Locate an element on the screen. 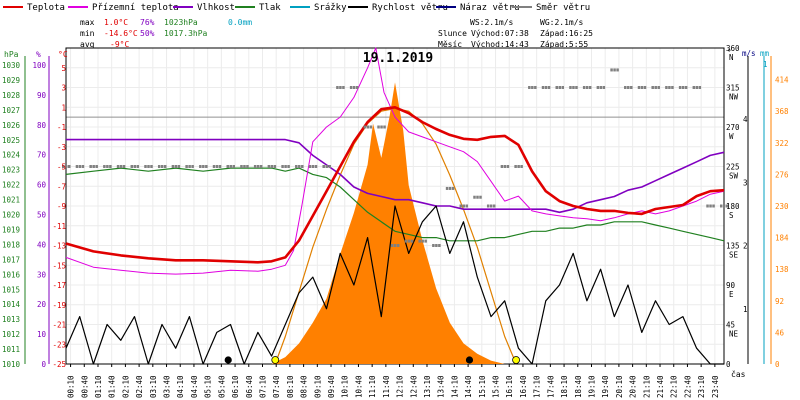 The image size is (800, 400). x-tick-label: 17:40 is located at coordinates (550, 386).